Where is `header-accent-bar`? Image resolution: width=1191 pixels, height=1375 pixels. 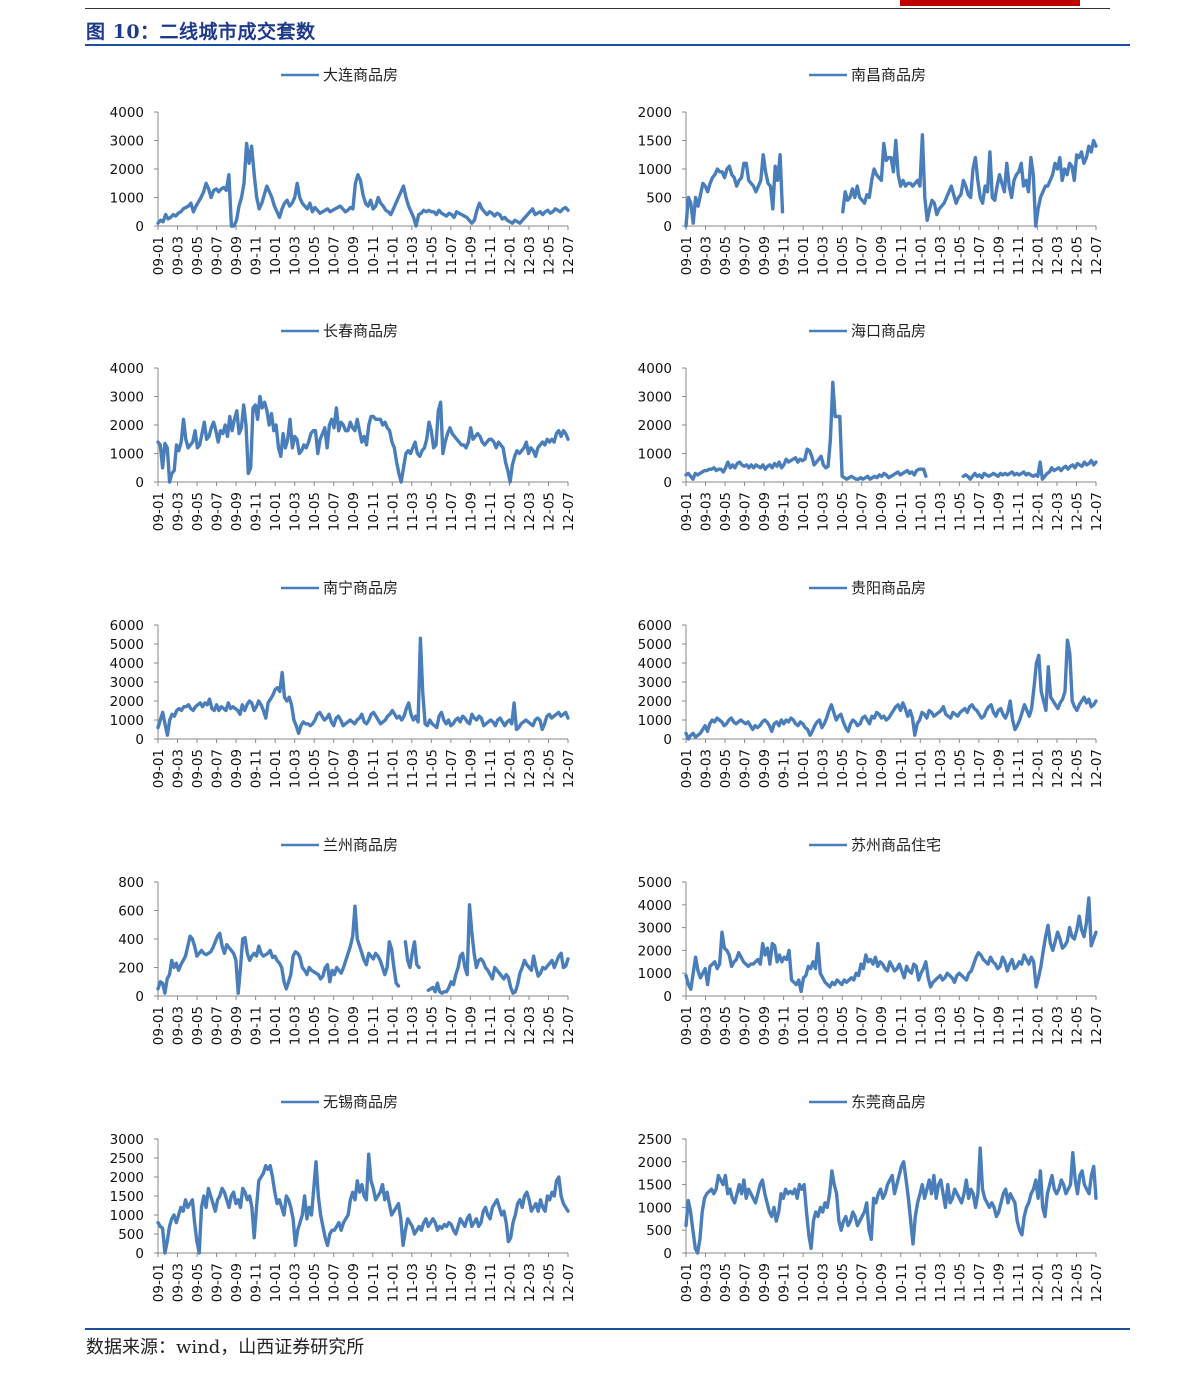
header-accent-bar is located at coordinates (990, 3).